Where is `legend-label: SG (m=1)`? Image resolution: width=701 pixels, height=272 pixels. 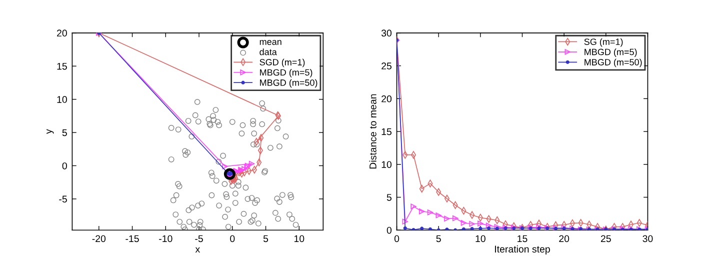
legend-label: SG (m=1) is located at coordinates (603, 42).